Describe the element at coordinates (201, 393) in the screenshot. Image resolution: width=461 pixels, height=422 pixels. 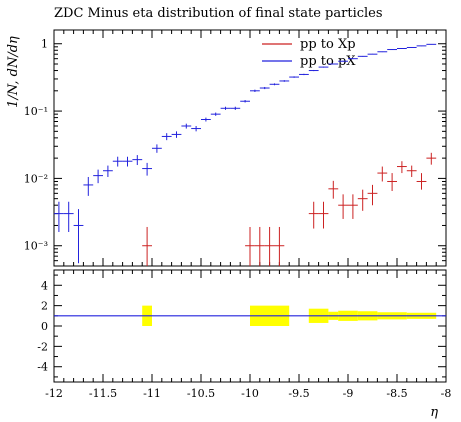
I see `x-tick-label: -10.5` at that location.